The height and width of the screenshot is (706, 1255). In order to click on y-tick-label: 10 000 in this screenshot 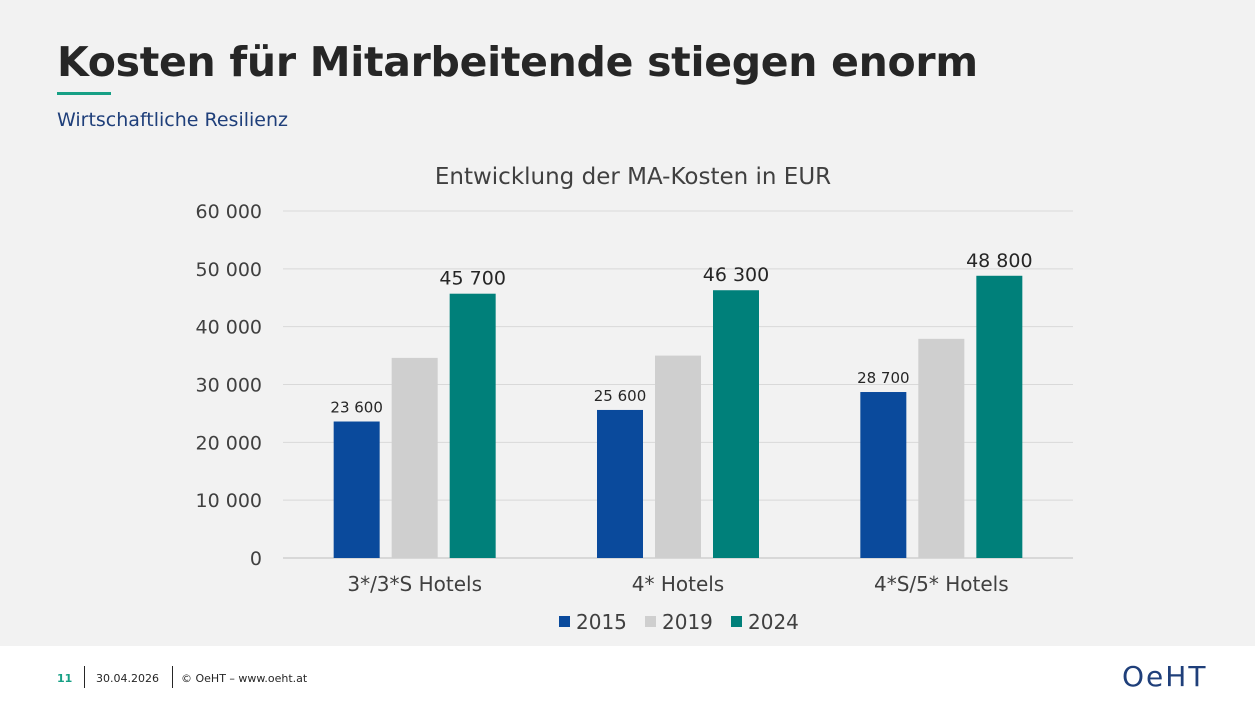, I will do `click(229, 501)`.